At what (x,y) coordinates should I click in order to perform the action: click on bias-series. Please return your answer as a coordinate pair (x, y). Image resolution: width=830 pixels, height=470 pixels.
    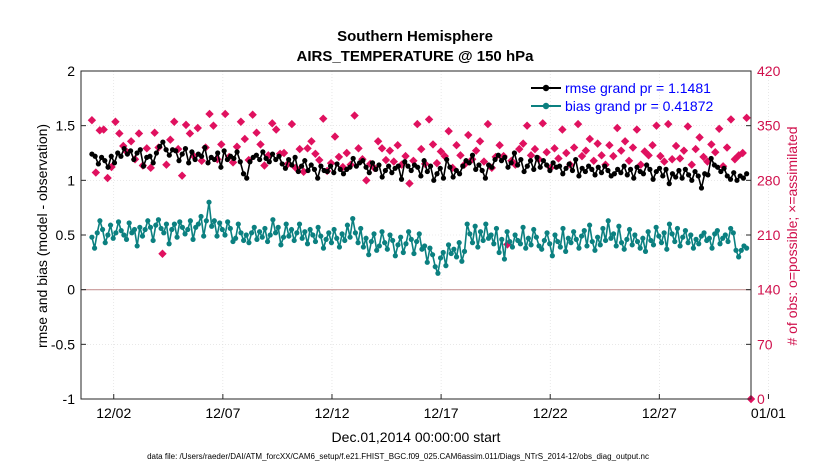
    Looking at the image, I should click on (419, 237).